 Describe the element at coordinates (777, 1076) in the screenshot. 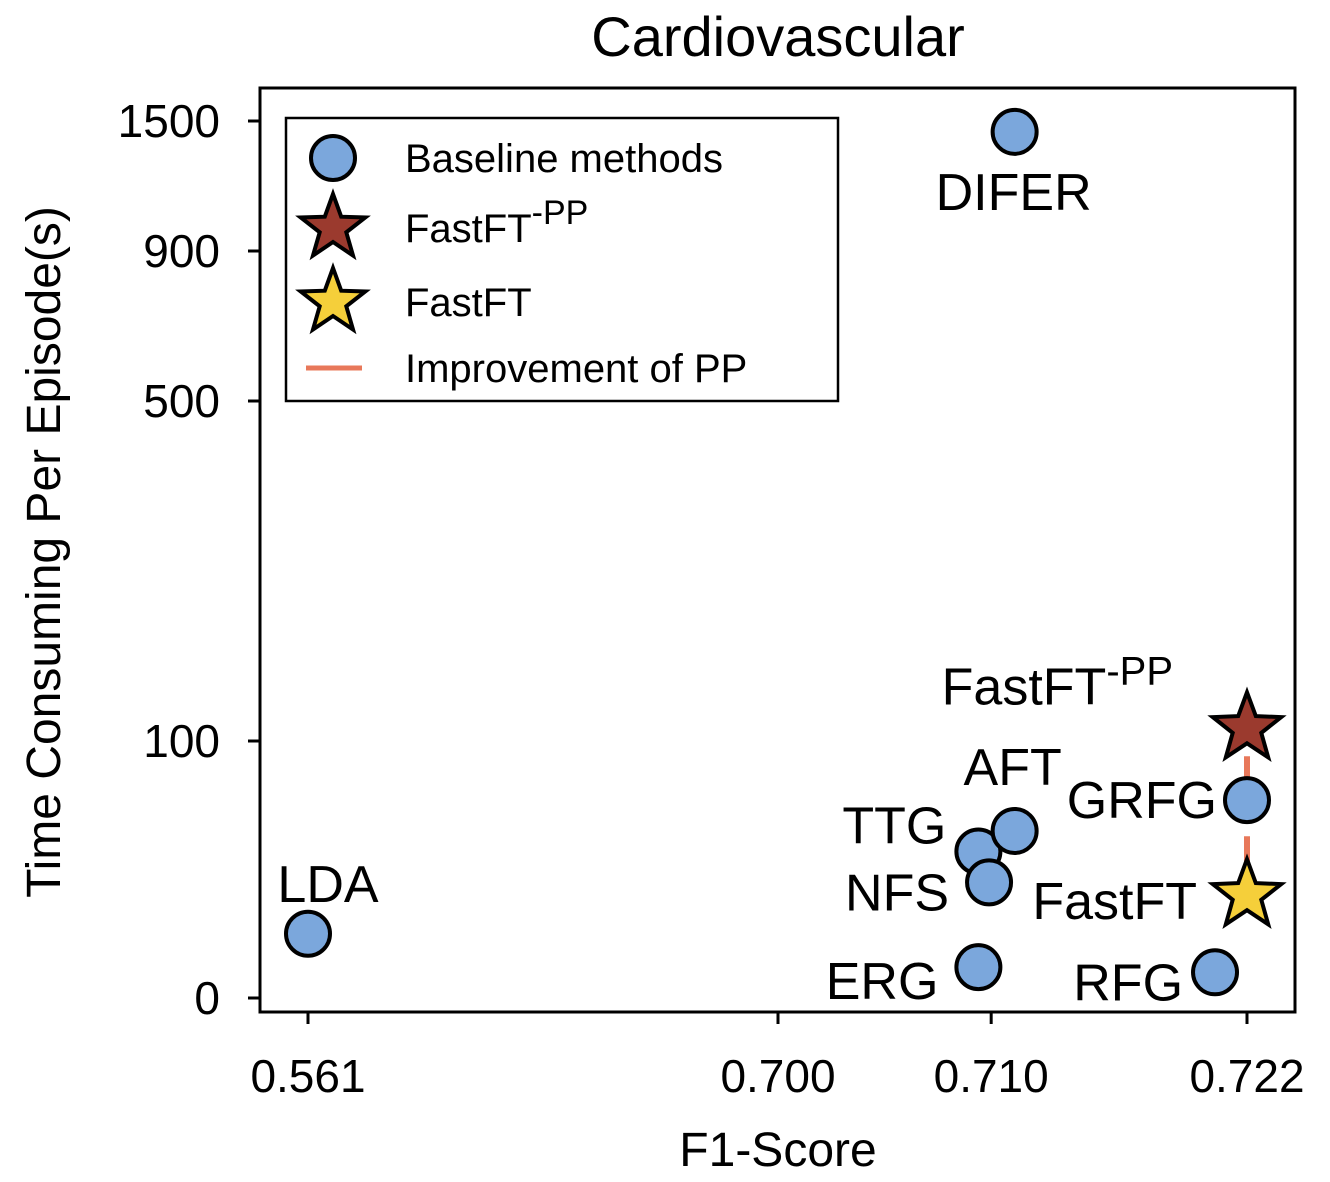

I see `x-tick-label: 0.700` at that location.